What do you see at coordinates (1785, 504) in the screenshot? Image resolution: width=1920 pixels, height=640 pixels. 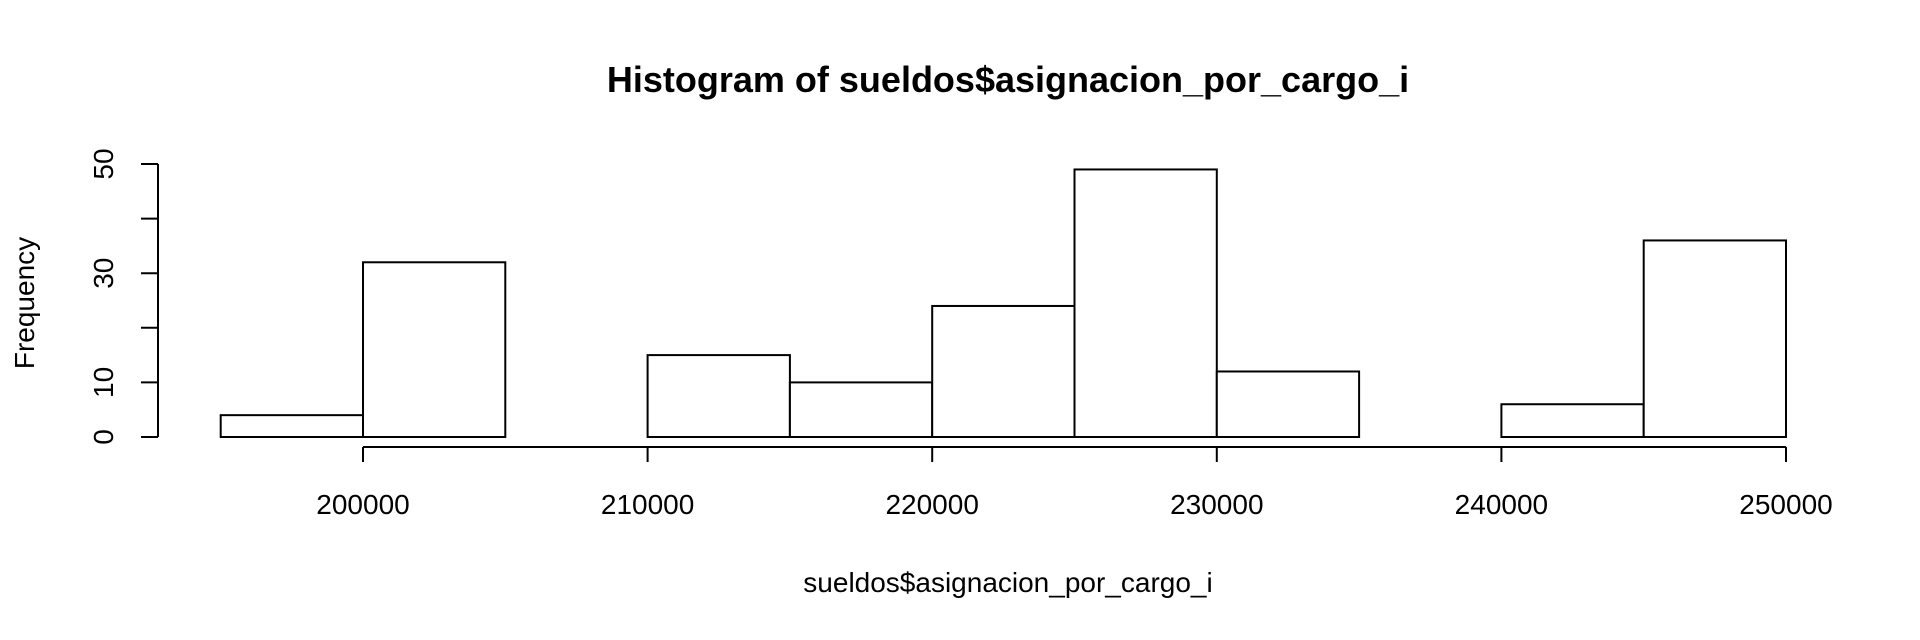 I see `x-tick-label: 250000` at bounding box center [1785, 504].